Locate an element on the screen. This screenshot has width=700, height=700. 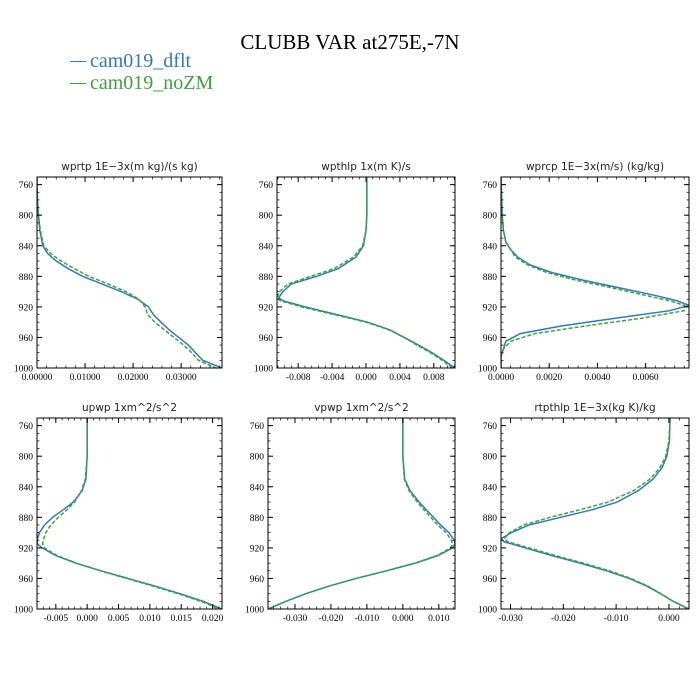
legend-swatch-dflt is located at coordinates (78, 61).